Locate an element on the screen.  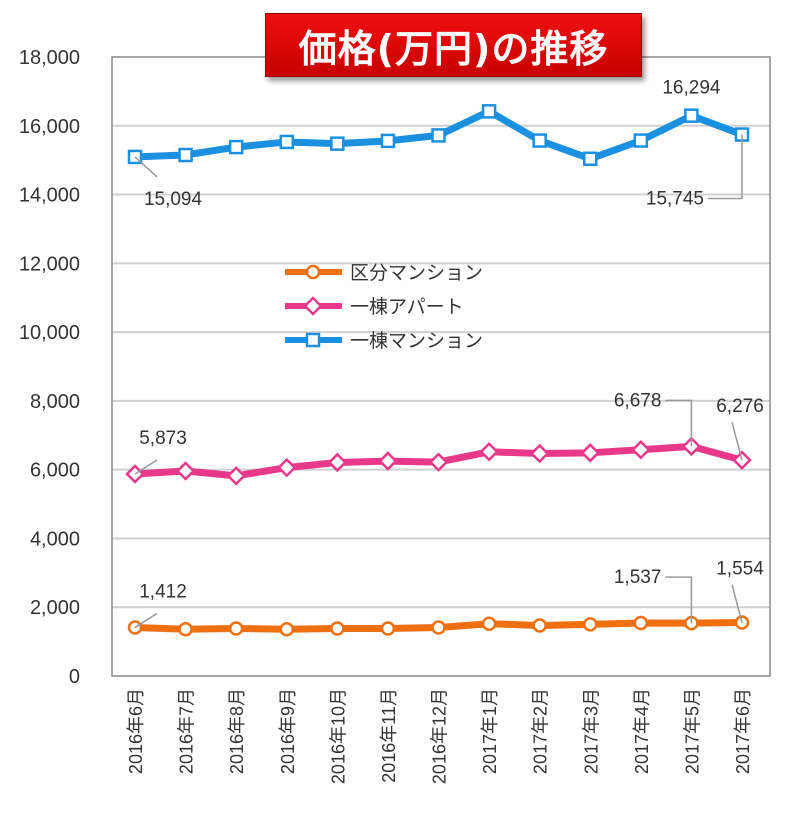
y-tick-label: 8,000 is located at coordinates (55, 402).